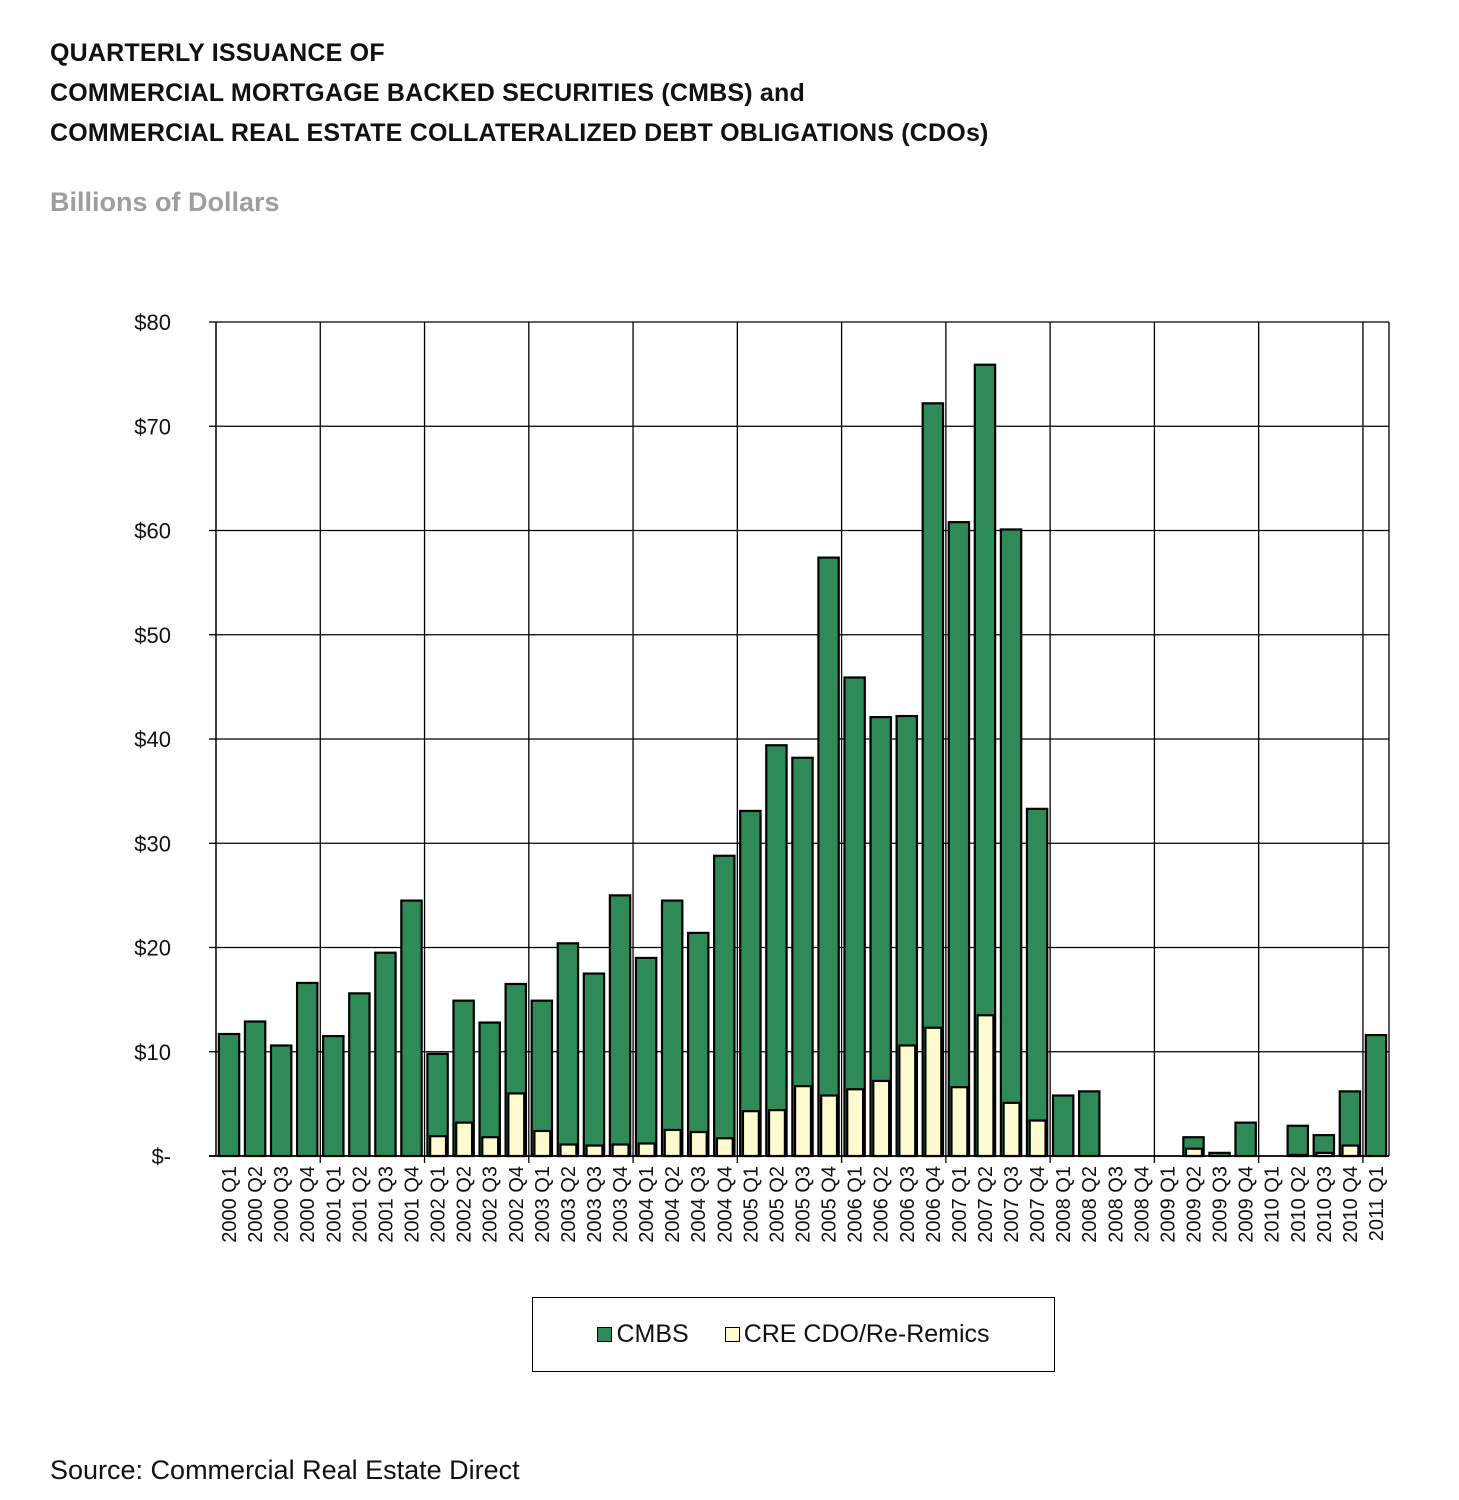  I want to click on x-tick-label: 2008 Q2, so click(1090, 1204).